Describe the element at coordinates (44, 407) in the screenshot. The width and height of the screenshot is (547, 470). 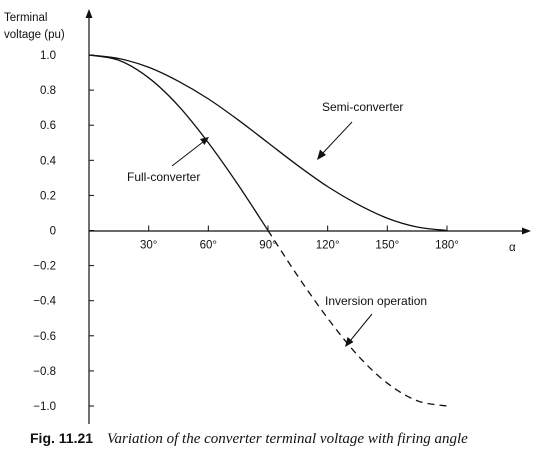
I see `y-tick-label: −1.0` at that location.